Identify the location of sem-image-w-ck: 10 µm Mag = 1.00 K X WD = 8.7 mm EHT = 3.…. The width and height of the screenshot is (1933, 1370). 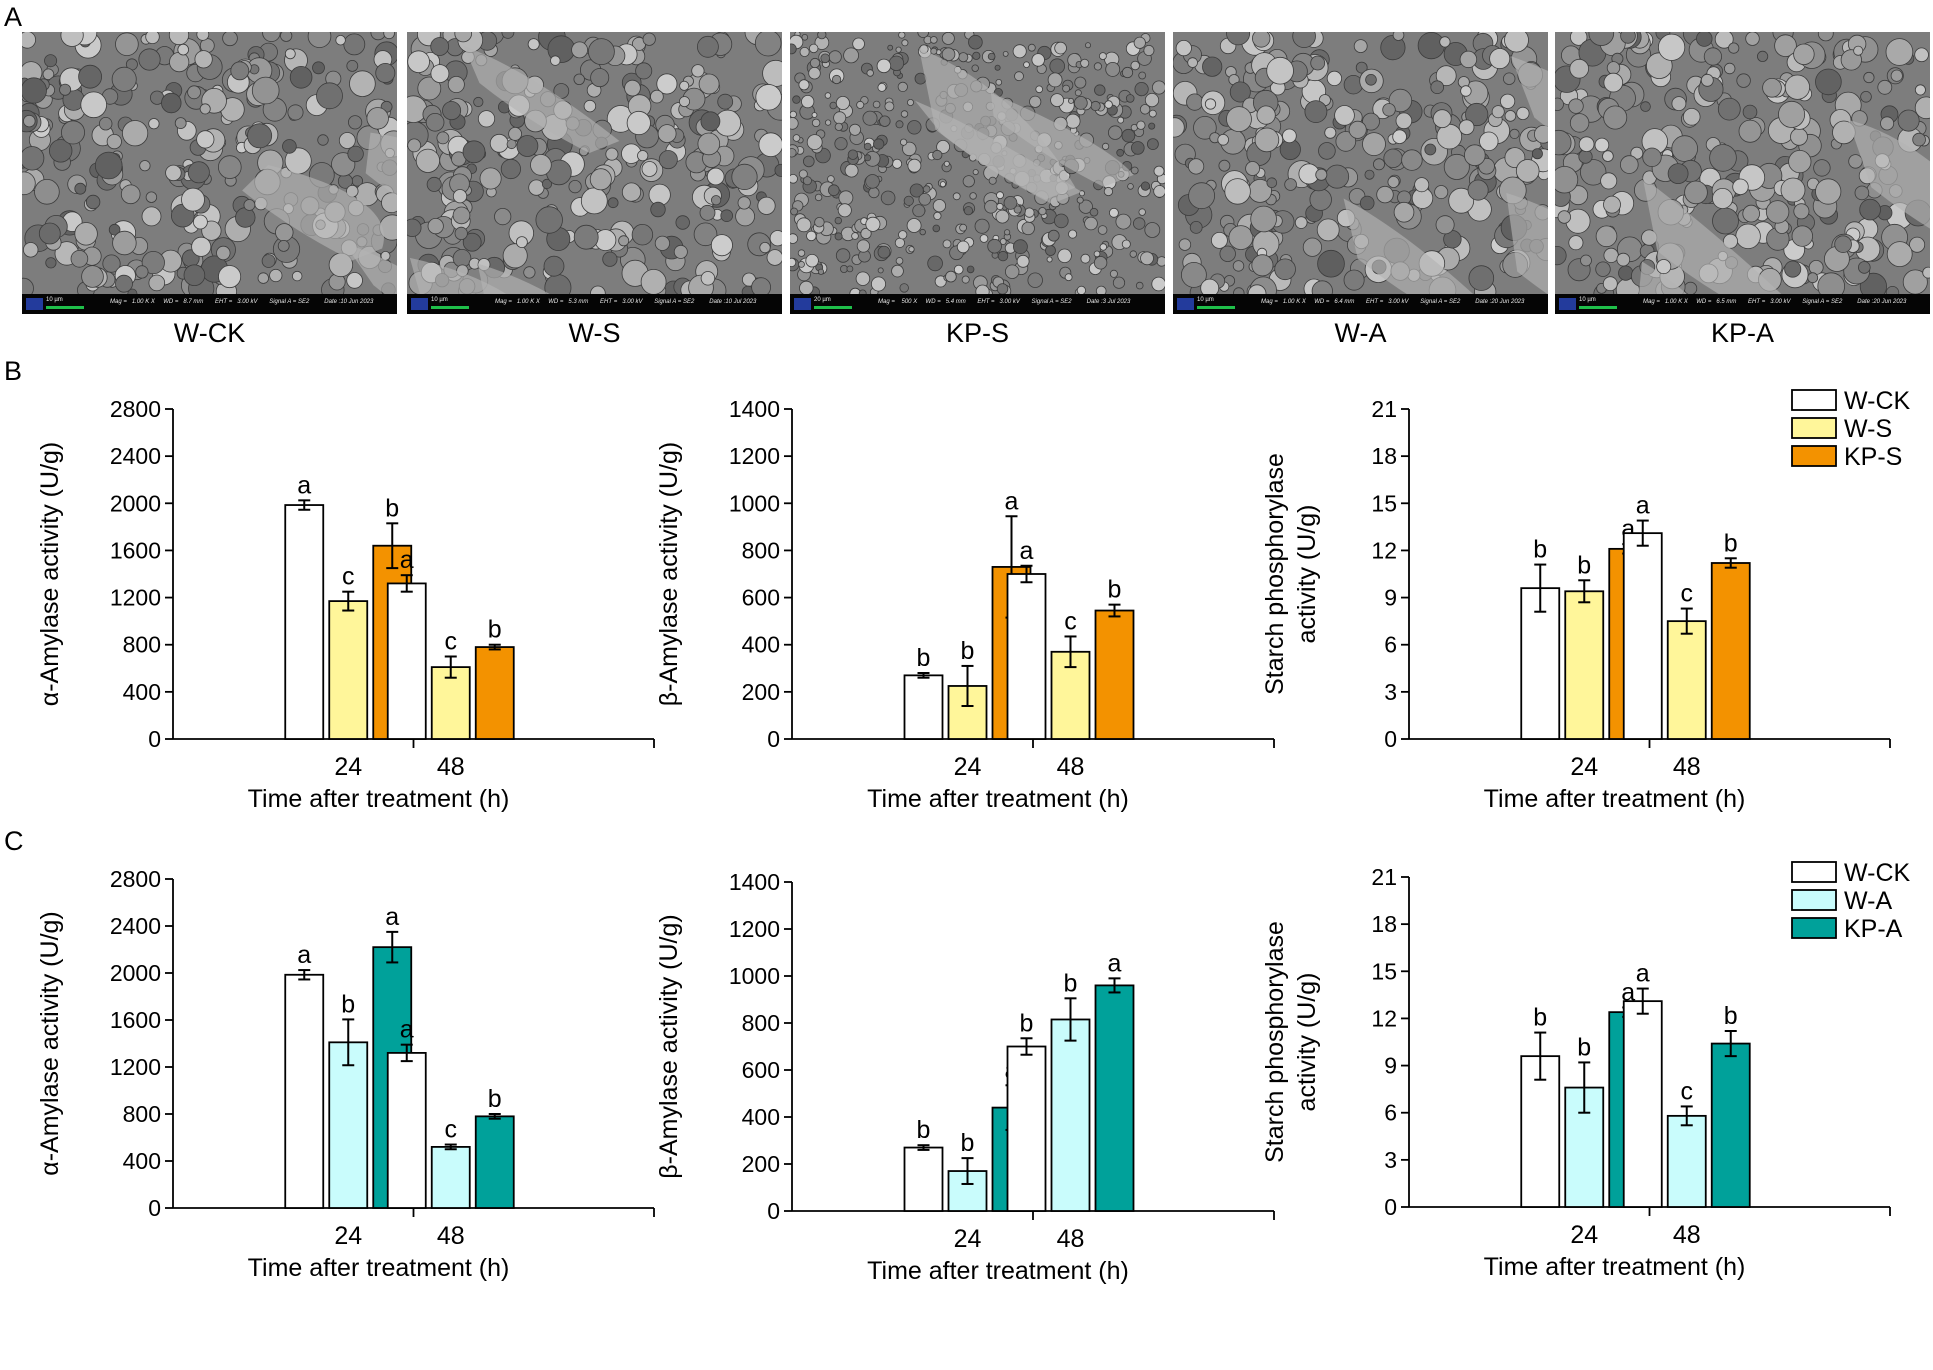
(209, 173).